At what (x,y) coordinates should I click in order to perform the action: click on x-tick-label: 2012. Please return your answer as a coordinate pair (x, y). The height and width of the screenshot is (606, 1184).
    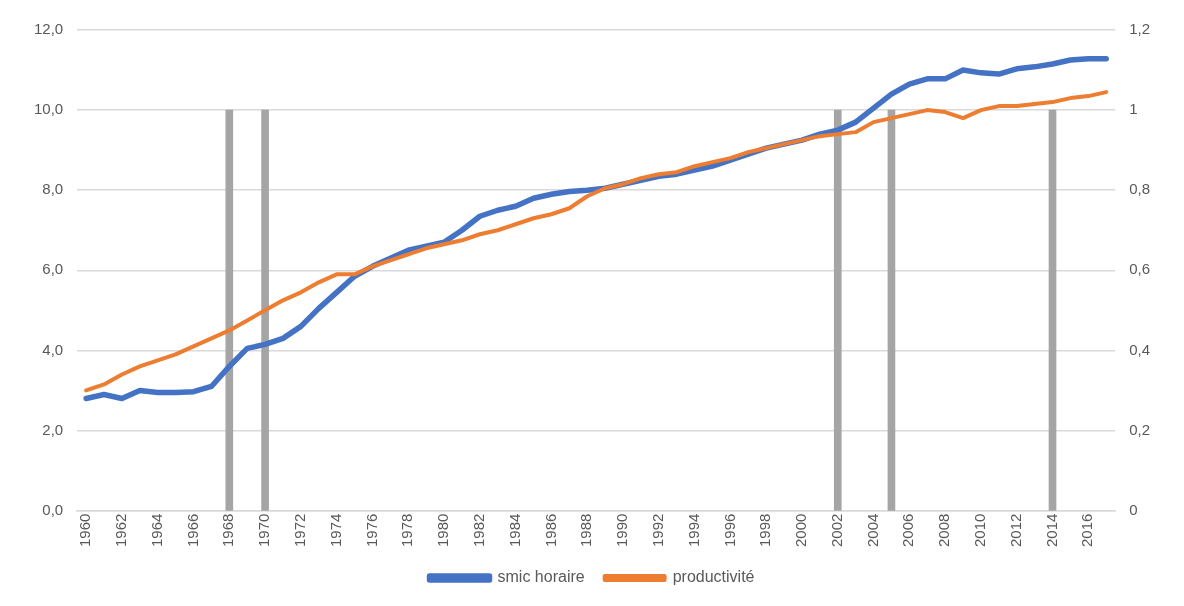
    Looking at the image, I should click on (1015, 530).